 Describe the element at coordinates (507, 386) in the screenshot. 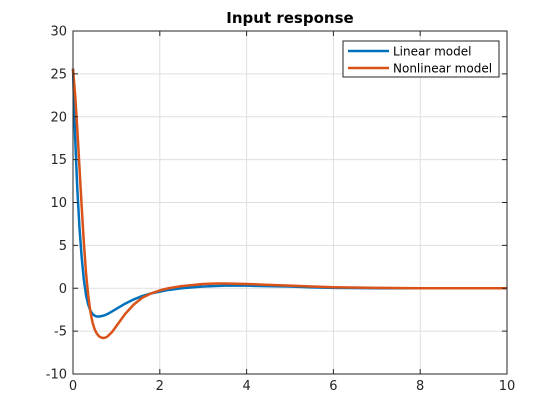

I see `x-tick-label: 10` at that location.